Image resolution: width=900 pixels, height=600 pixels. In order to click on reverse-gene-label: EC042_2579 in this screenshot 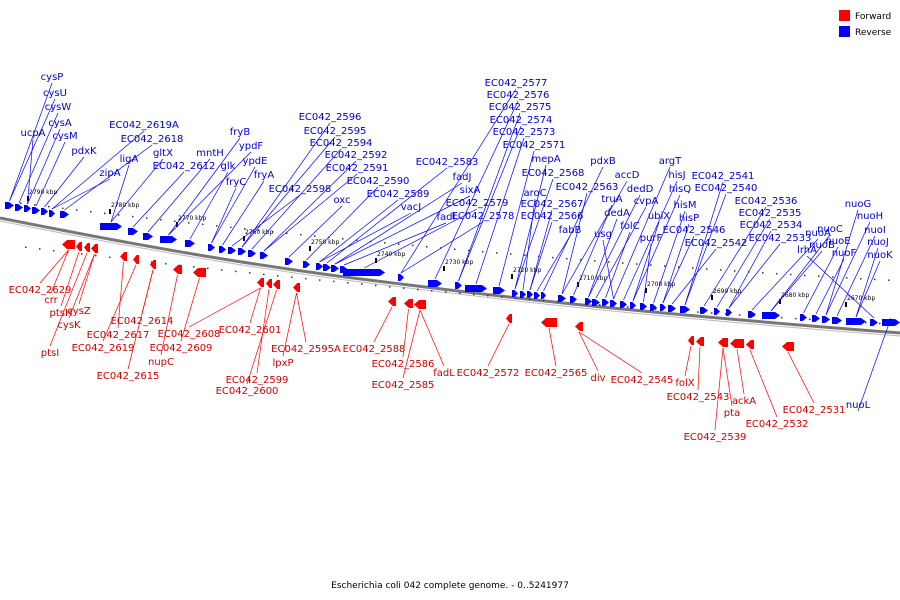, I will do `click(477, 203)`.